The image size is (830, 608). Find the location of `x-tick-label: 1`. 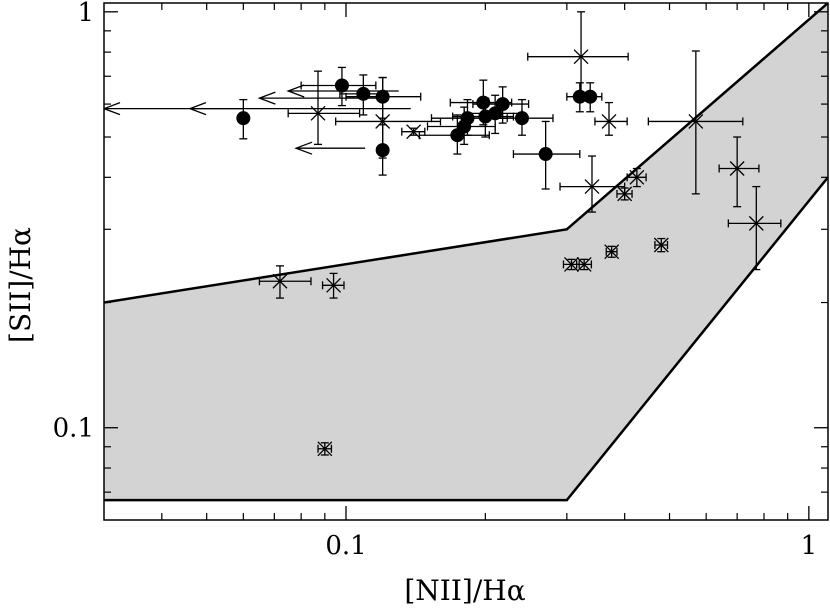

x-tick-label: 1 is located at coordinates (809, 546).